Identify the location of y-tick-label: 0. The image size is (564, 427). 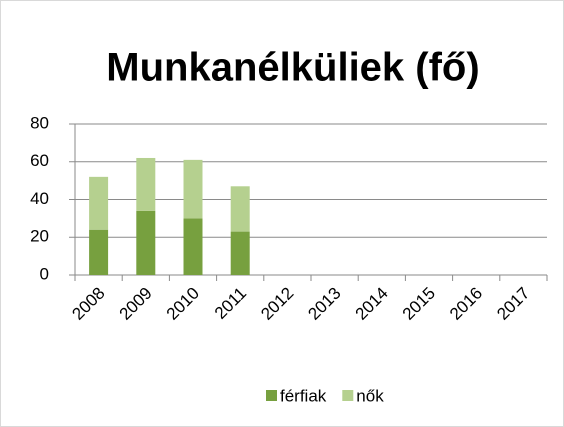
(44, 273).